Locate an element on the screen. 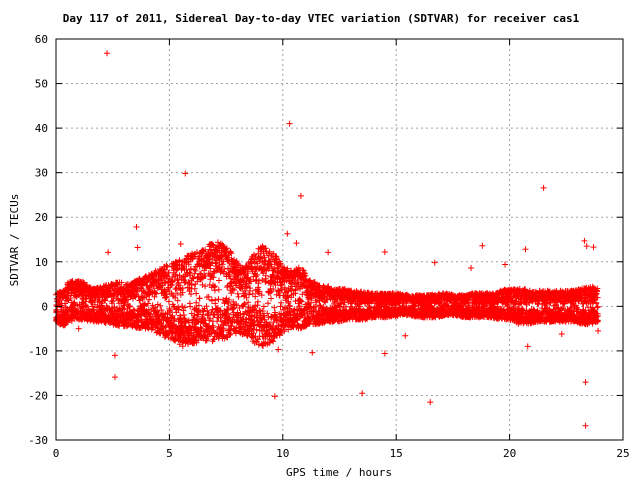 The height and width of the screenshot is (480, 640). x-tick-label: 10 is located at coordinates (282, 453).